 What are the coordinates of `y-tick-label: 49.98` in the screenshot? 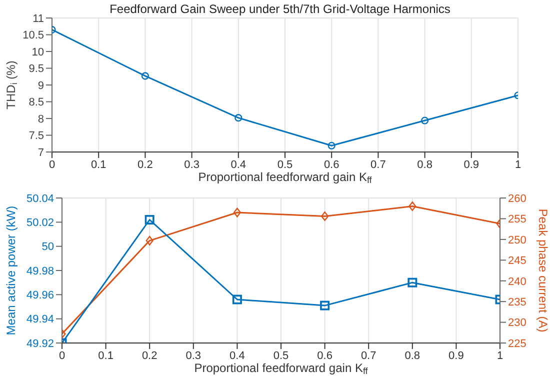 It's located at (40, 271).